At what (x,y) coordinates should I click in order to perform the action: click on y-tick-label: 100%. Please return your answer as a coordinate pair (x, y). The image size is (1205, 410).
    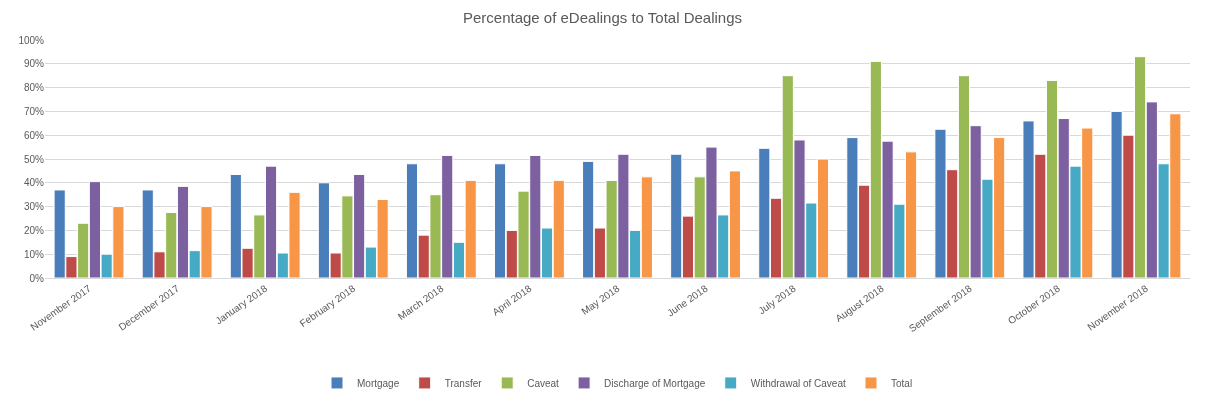
    Looking at the image, I should click on (31, 40).